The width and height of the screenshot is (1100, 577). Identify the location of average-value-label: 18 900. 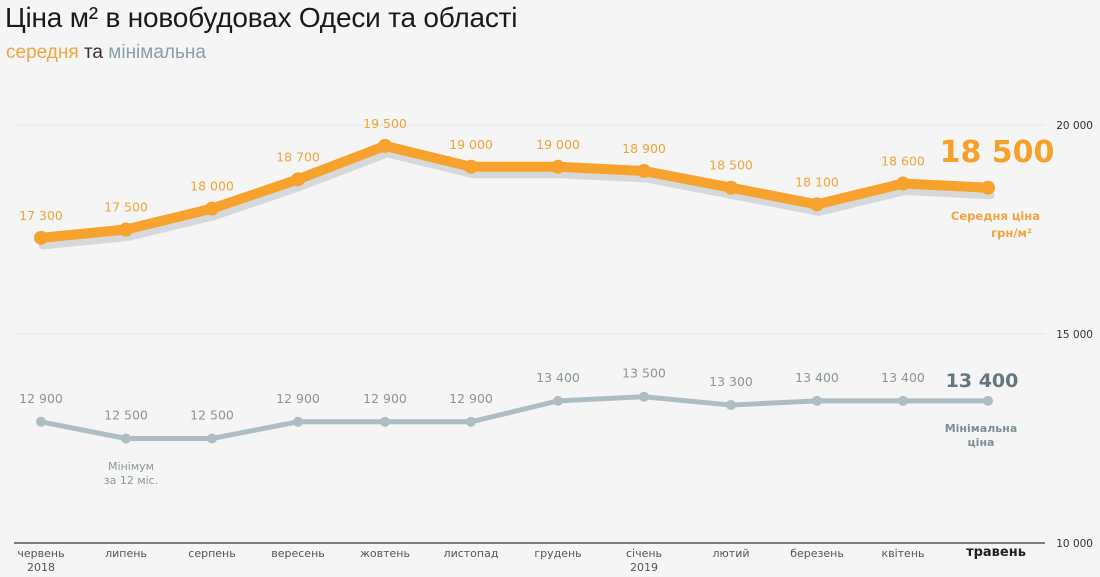
(644, 148).